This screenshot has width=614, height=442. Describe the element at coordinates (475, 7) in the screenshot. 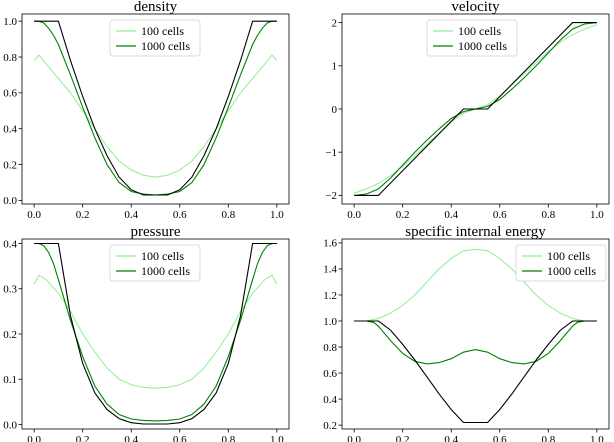

I see `chart-title: velocity` at that location.